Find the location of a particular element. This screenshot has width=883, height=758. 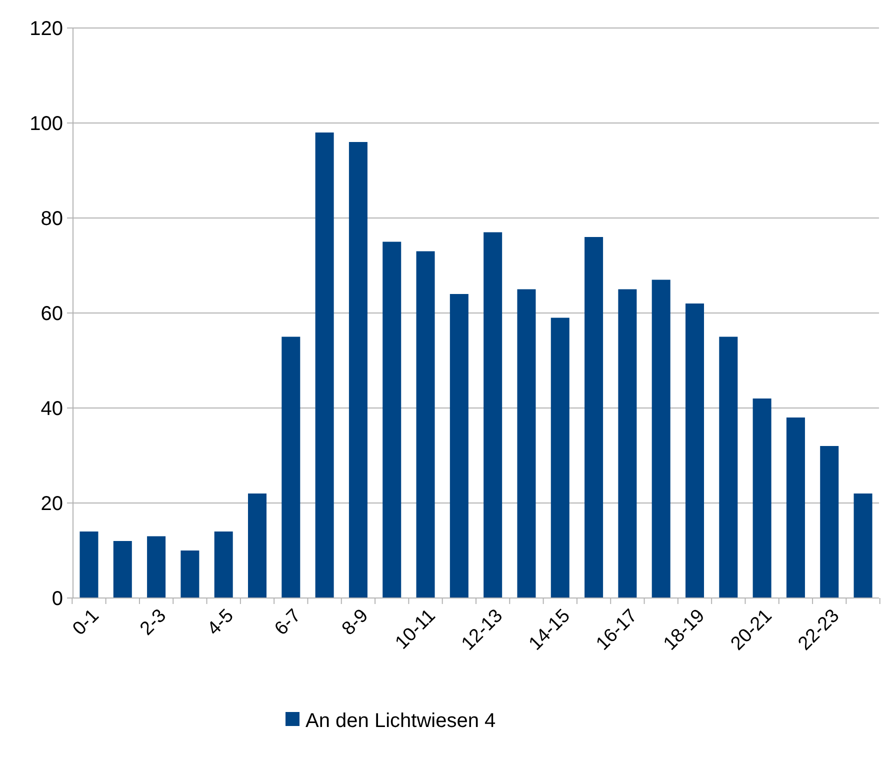

y-tick-label: 120 is located at coordinates (46, 29).